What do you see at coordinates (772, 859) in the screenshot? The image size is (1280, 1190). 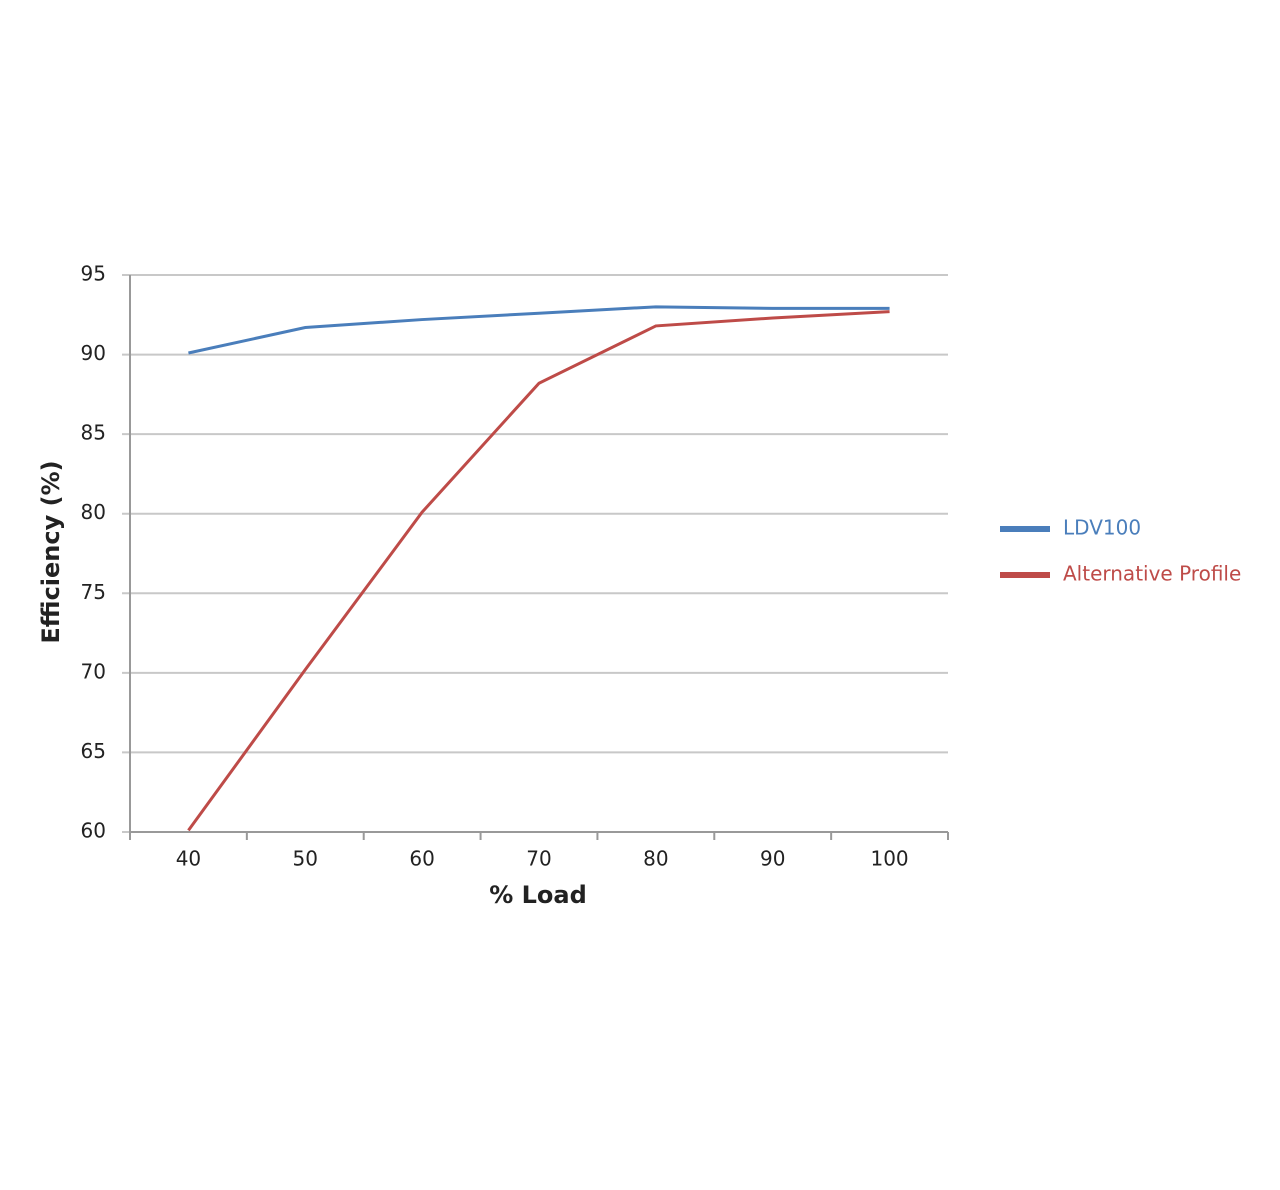 I see `x-tick-label: 90` at bounding box center [772, 859].